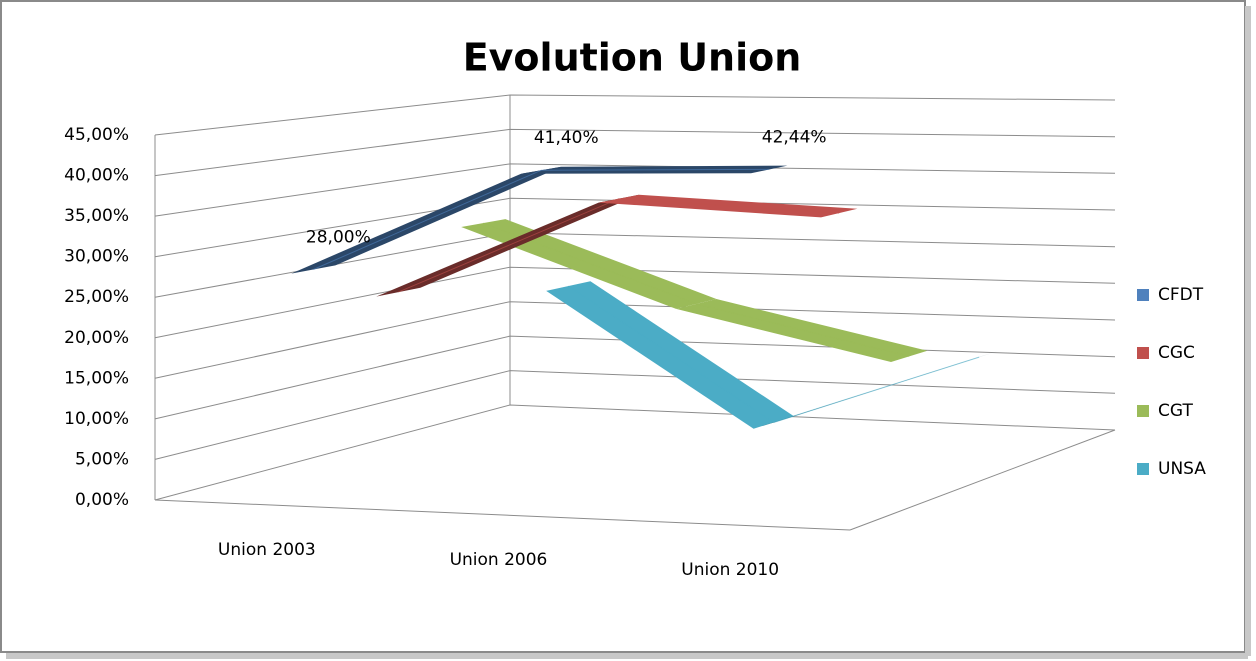 Image resolution: width=1256 pixels, height=661 pixels. What do you see at coordinates (1175, 411) in the screenshot?
I see `legend-label: CGT` at bounding box center [1175, 411].